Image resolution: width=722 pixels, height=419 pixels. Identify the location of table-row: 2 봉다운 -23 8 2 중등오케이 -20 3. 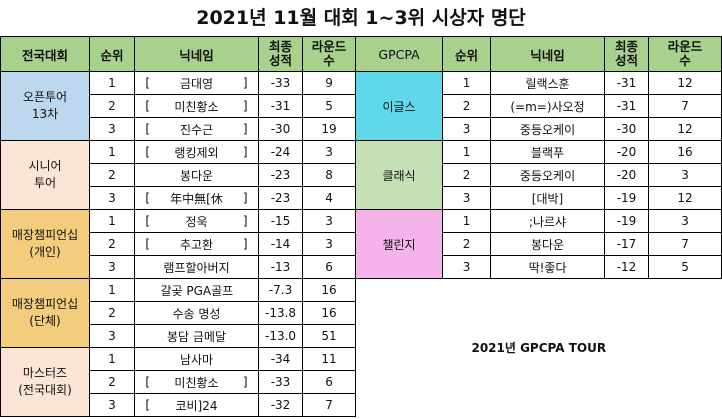
(361, 175).